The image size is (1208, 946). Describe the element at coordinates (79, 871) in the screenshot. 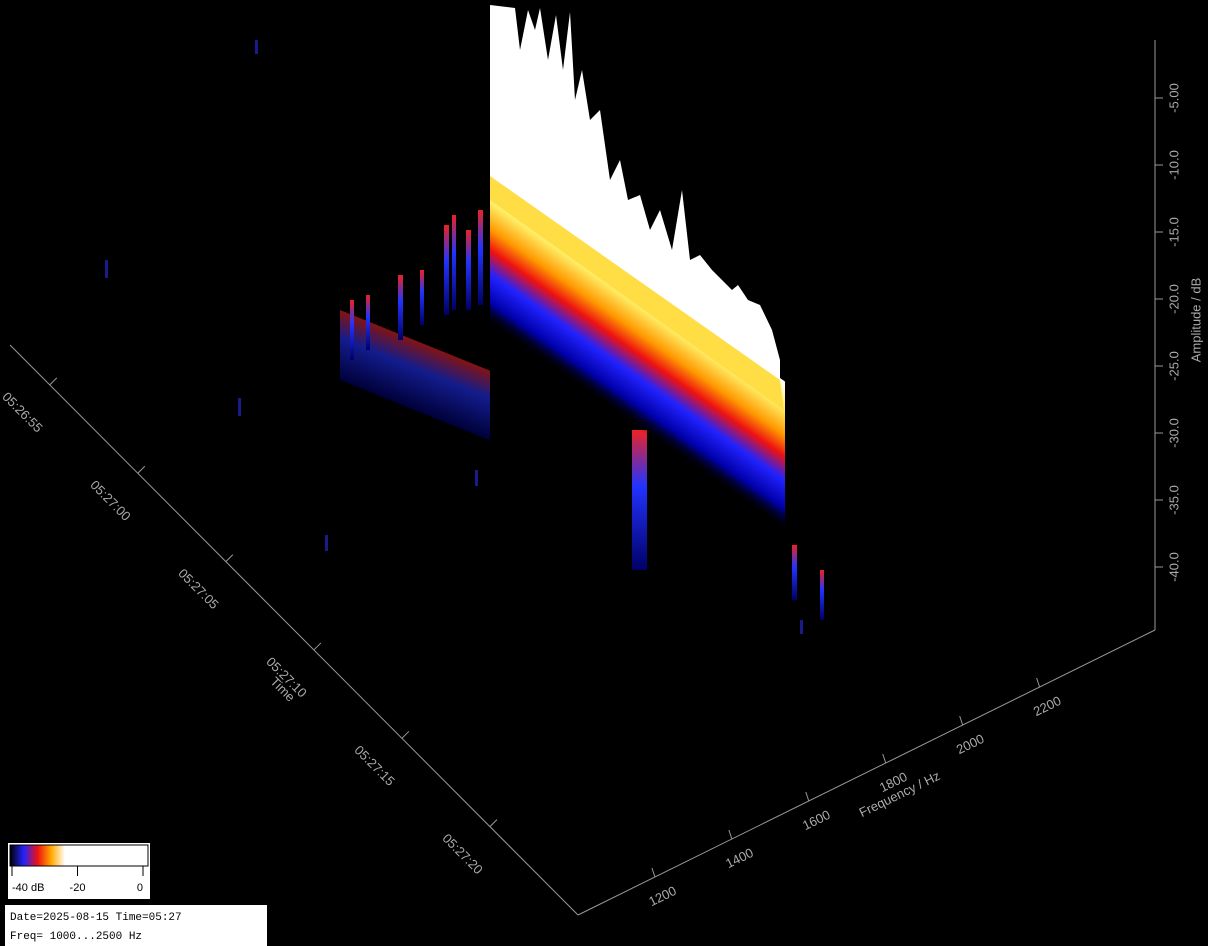

I see `colorbar` at that location.